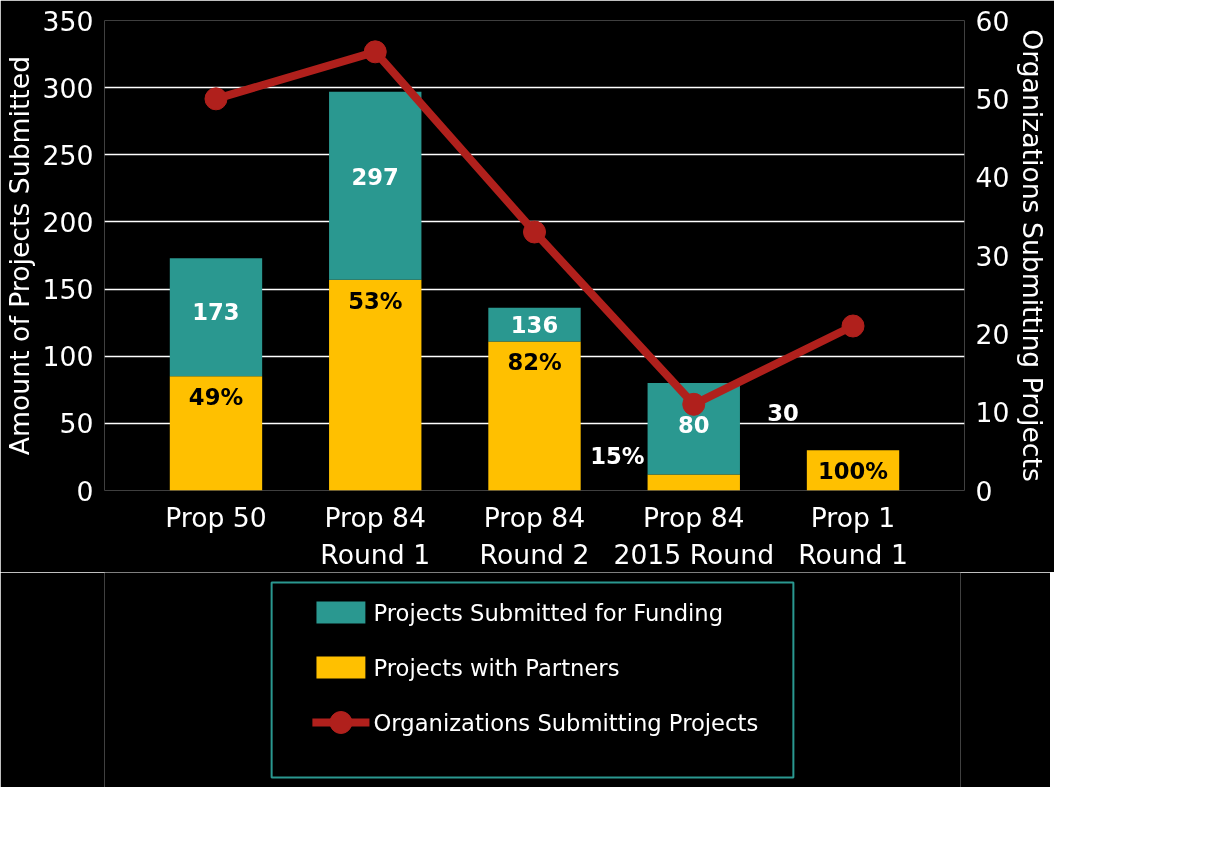  What do you see at coordinates (68, 155) in the screenshot?
I see `y-tick-label: 250` at bounding box center [68, 155].